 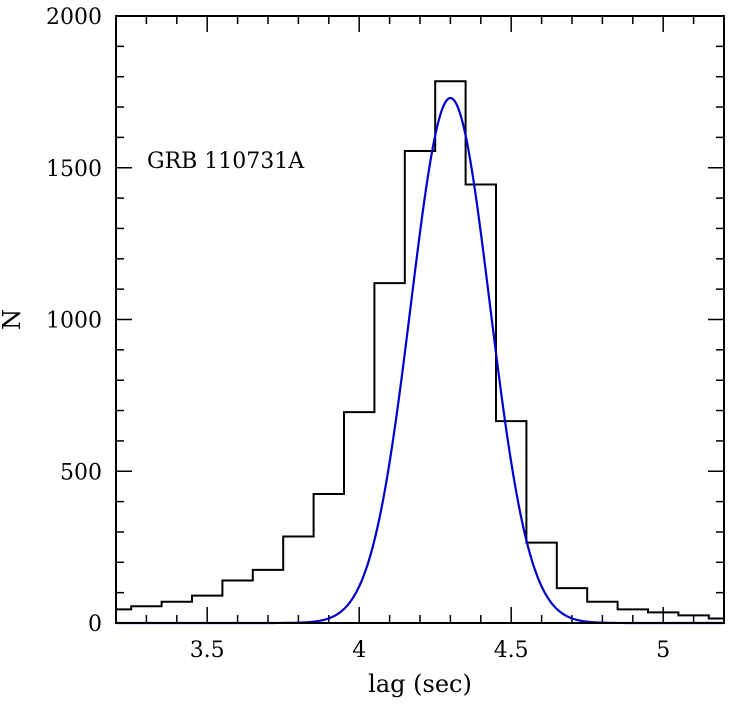 I want to click on y-tick-label: 2000, so click(x=74, y=17).